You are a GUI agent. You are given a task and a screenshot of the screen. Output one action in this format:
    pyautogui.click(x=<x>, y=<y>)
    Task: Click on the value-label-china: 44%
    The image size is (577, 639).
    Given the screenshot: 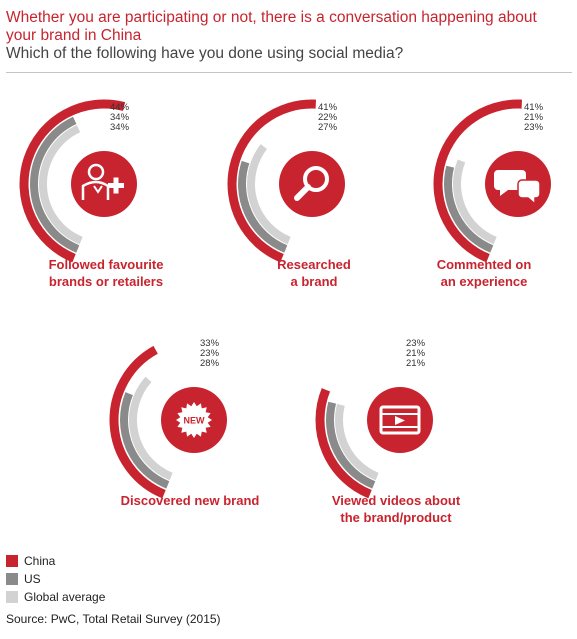 What is the action you would take?
    pyautogui.click(x=120, y=107)
    